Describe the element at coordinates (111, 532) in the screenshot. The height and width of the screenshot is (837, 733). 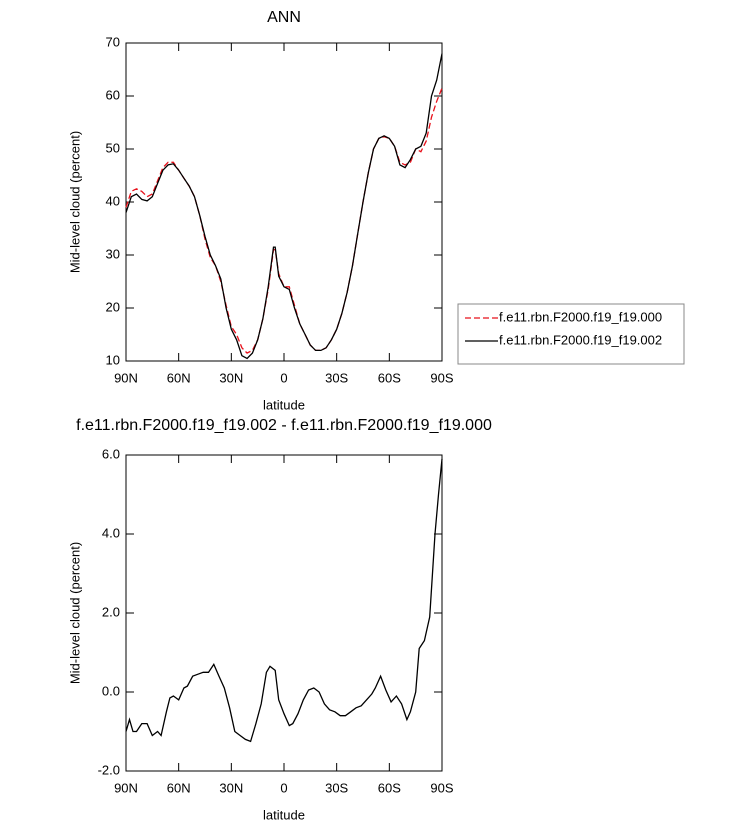
I see `y-tick-label: 4.0` at that location.